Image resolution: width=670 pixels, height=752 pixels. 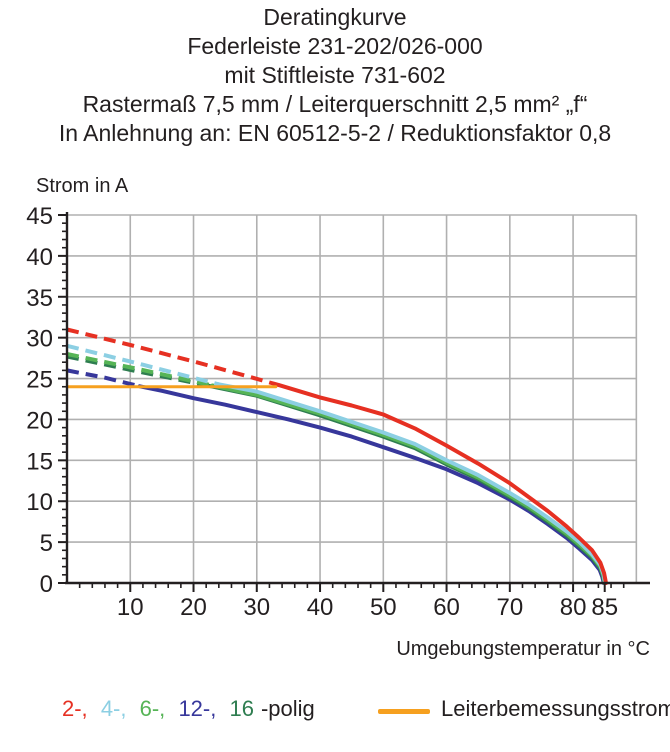 What do you see at coordinates (573, 607) in the screenshot?
I see `x-tick-label: 80` at bounding box center [573, 607].